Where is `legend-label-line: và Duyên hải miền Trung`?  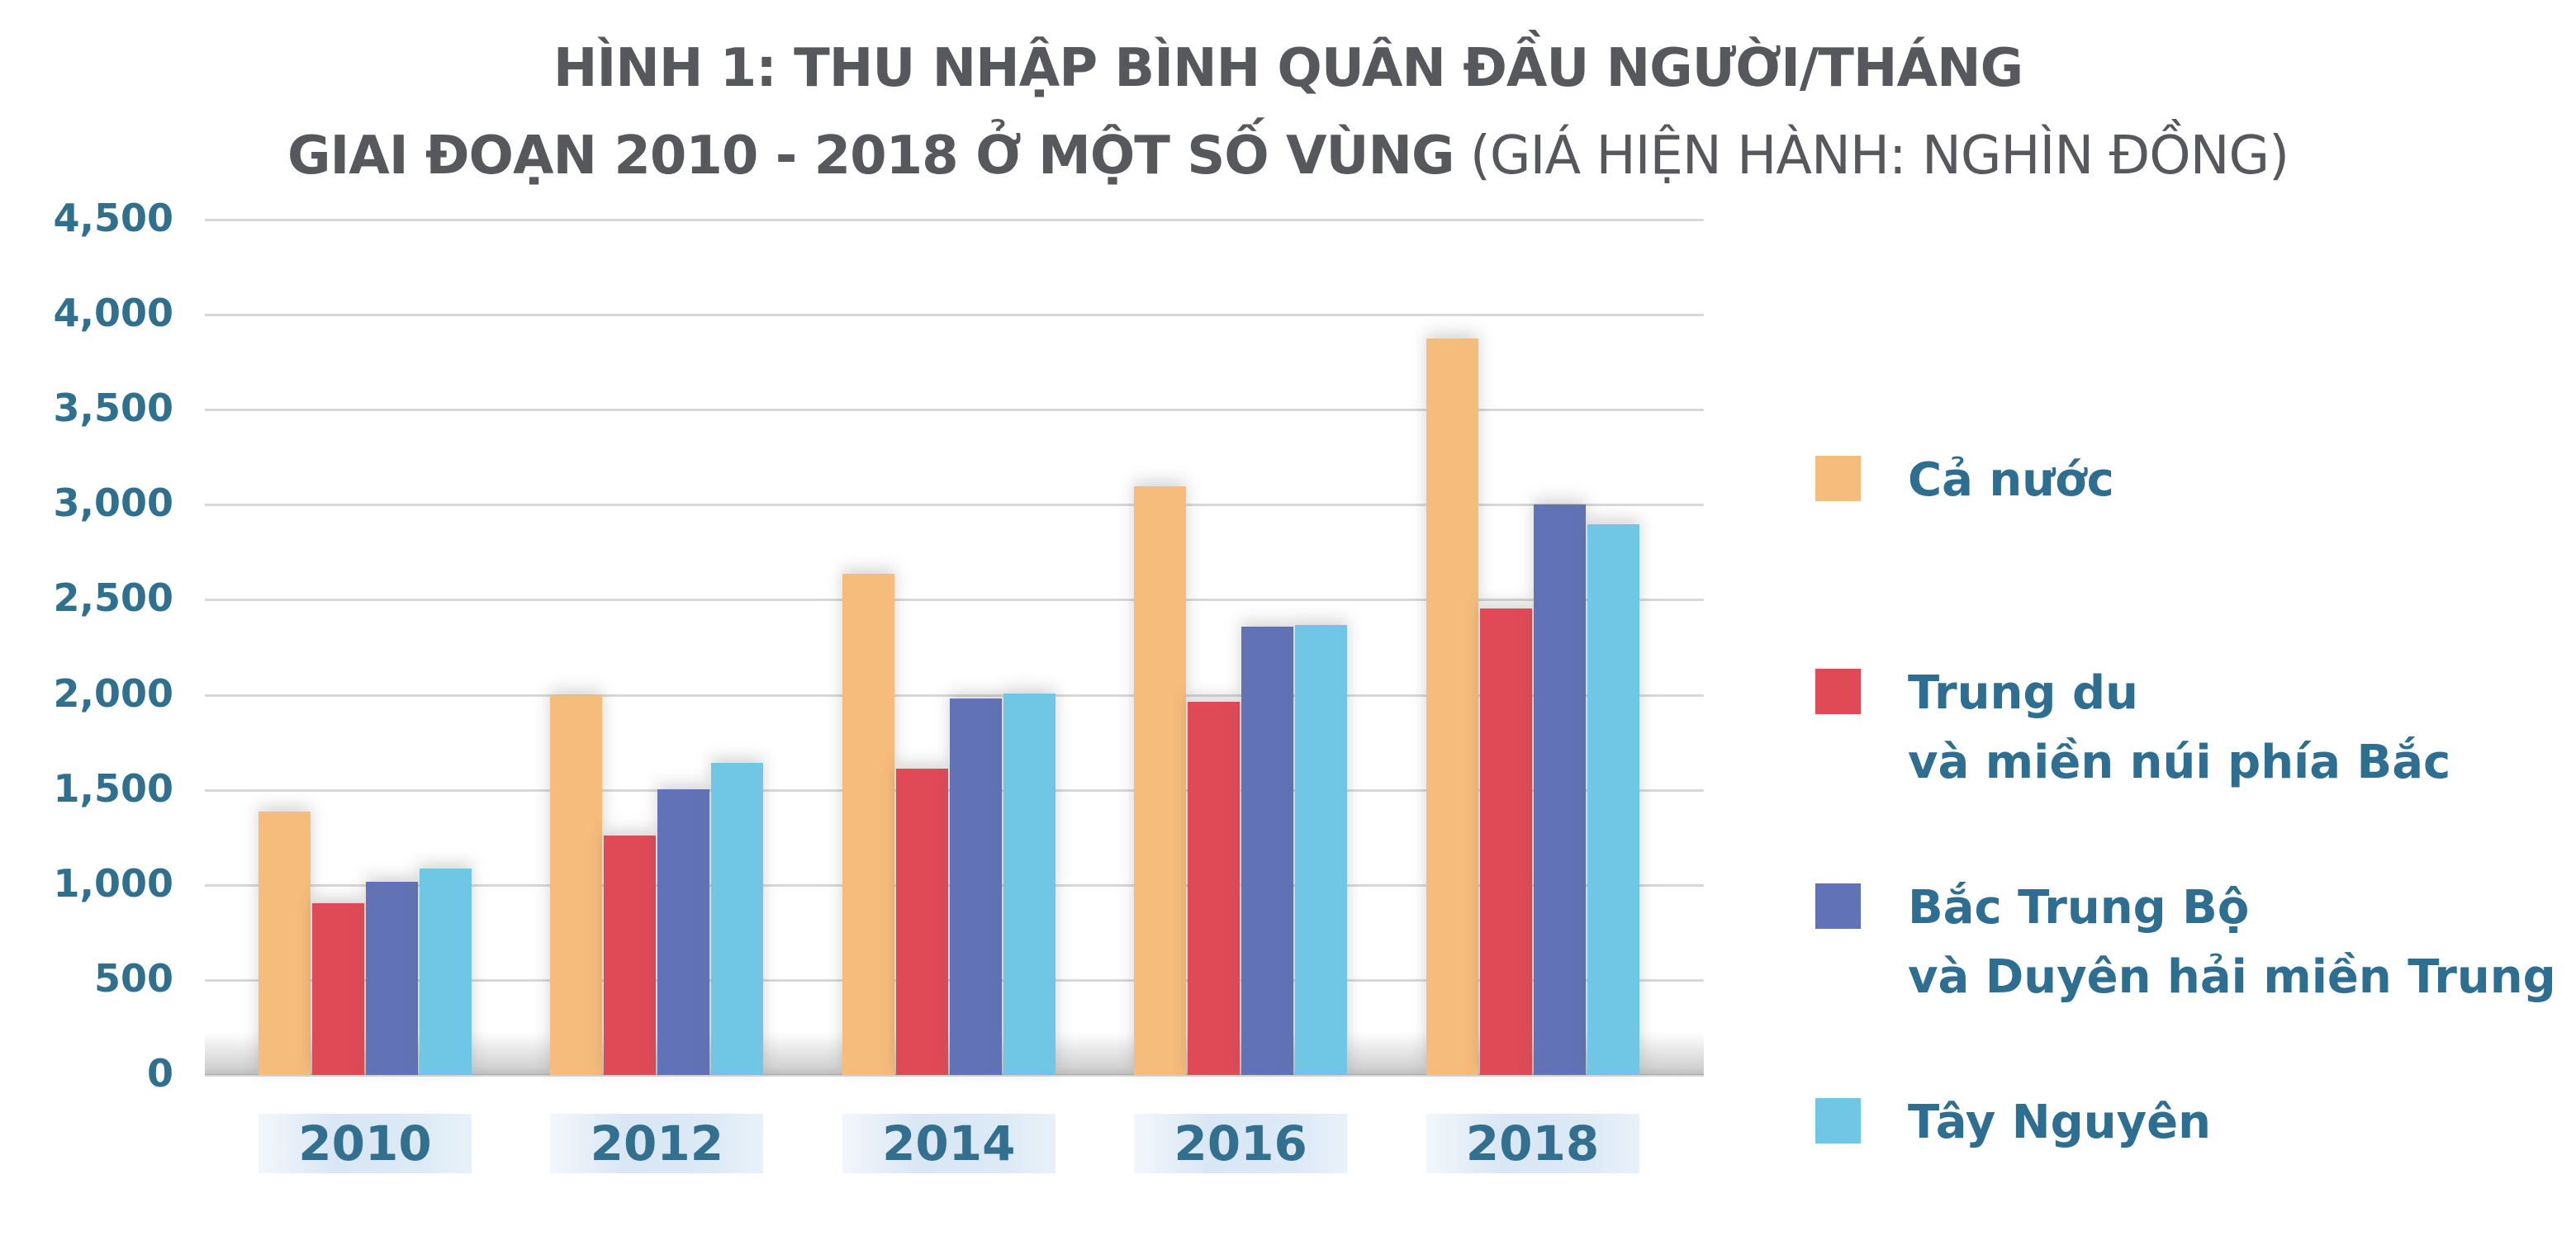
legend-label-line: và Duyên hải miền Trung is located at coordinates (2232, 977).